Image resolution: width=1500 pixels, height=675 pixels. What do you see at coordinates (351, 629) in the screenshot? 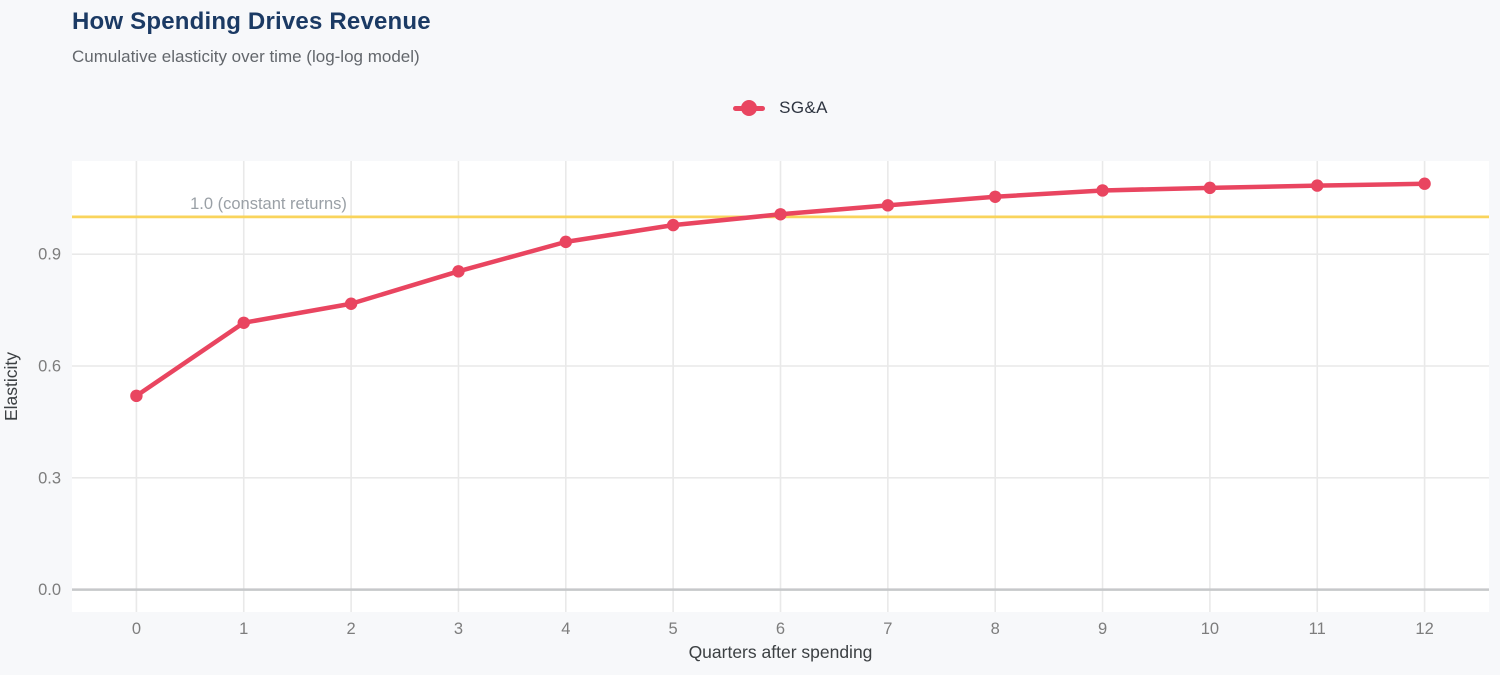
I see `x-tick-label: 2` at bounding box center [351, 629].